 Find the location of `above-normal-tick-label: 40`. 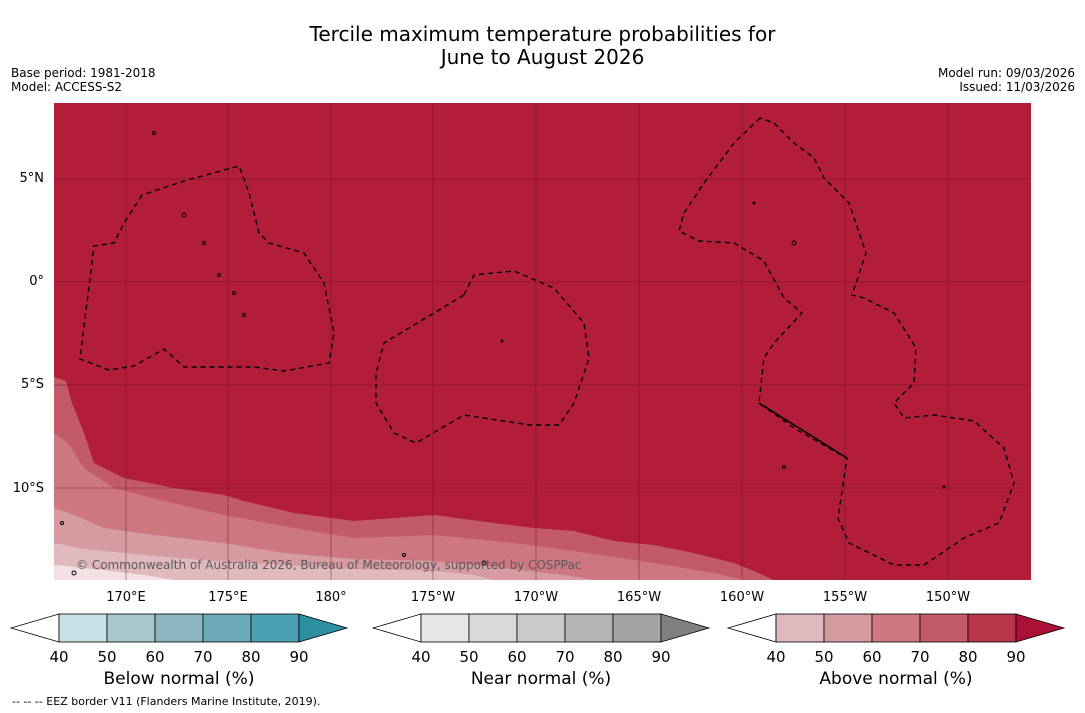

above-normal-tick-label: 40 is located at coordinates (775, 657).